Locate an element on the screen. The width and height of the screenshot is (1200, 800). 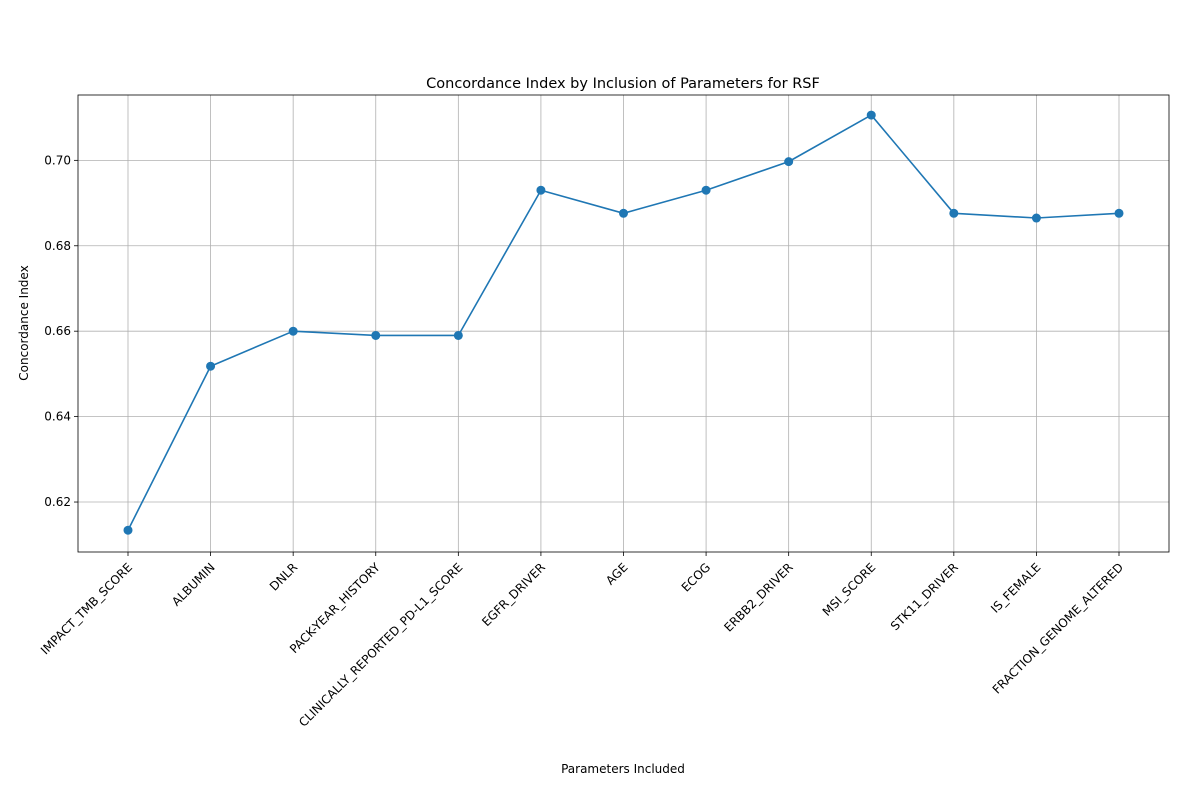
y-axis-label: Concordance Index is located at coordinates (24, 322).